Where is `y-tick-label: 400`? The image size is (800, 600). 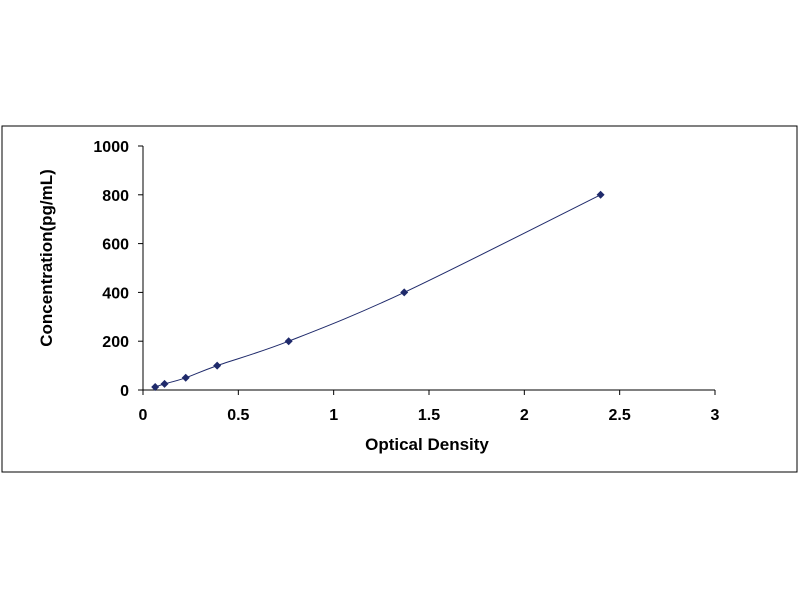 y-tick-label: 400 is located at coordinates (115, 293).